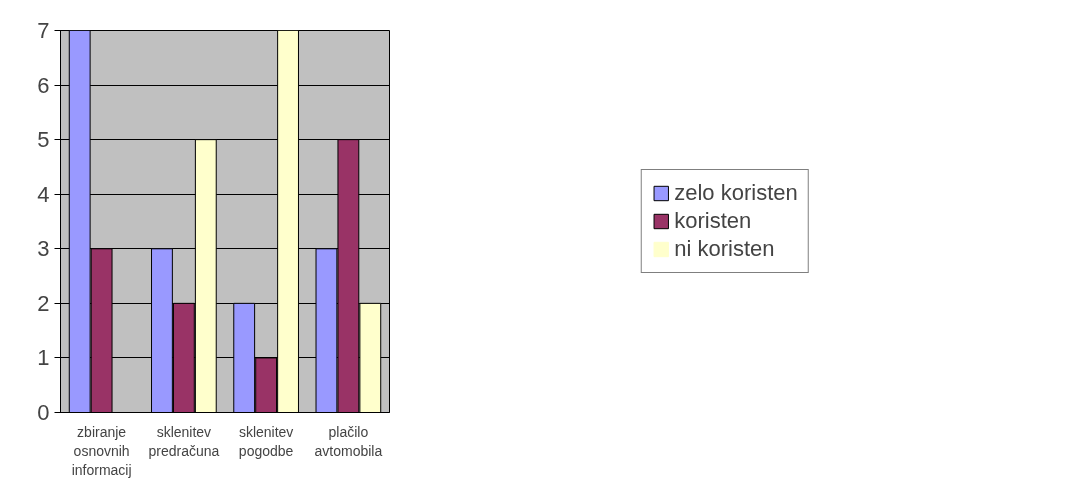 This screenshot has width=1077, height=504. What do you see at coordinates (266, 441) in the screenshot?
I see `x-tick-label: sklenitev pogodbe` at bounding box center [266, 441].